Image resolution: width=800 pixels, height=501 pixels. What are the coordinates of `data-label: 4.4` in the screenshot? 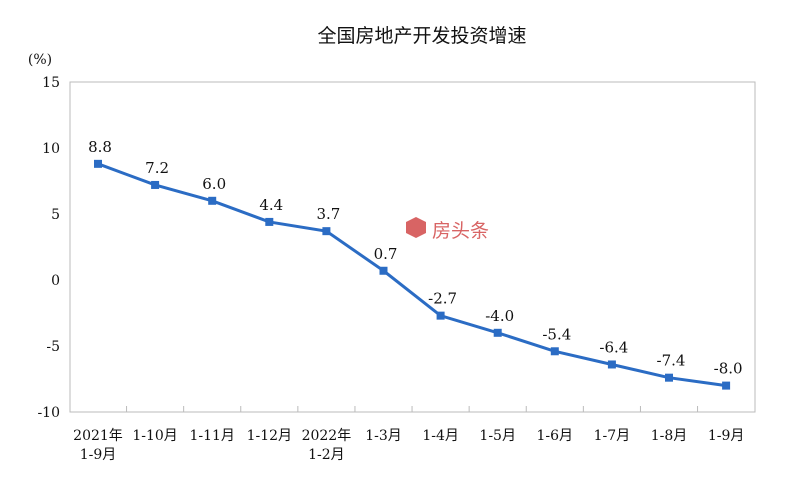 It's located at (271, 205).